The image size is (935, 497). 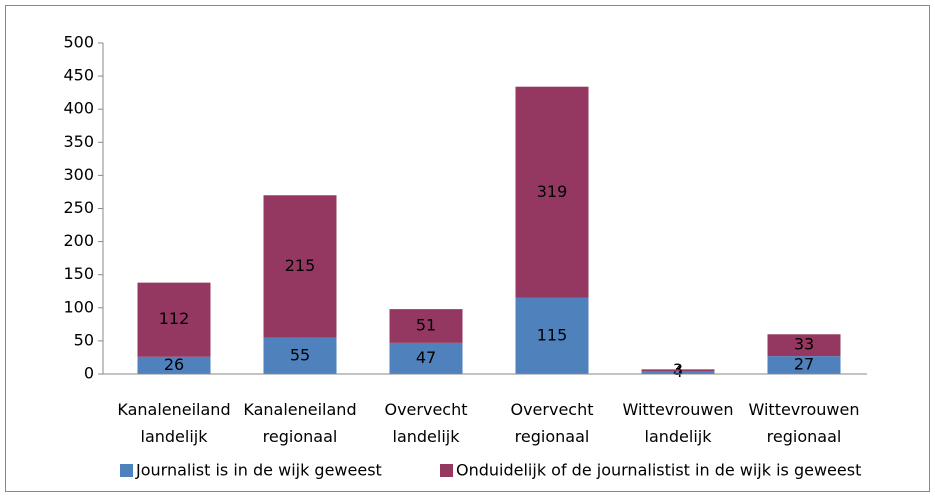 I want to click on data-label: 27, so click(x=804, y=364).